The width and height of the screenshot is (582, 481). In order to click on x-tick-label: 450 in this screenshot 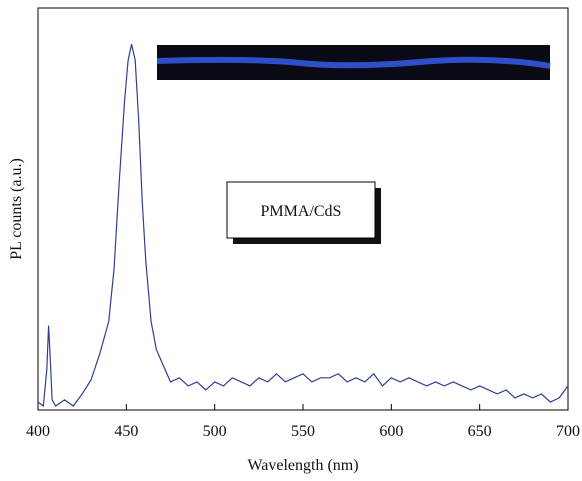, I will do `click(126, 431)`.